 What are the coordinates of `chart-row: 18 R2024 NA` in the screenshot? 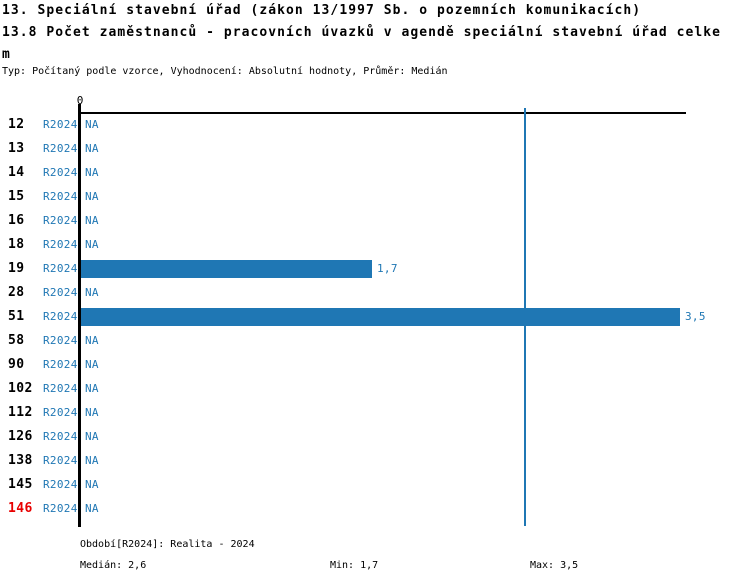 It's located at (375, 245).